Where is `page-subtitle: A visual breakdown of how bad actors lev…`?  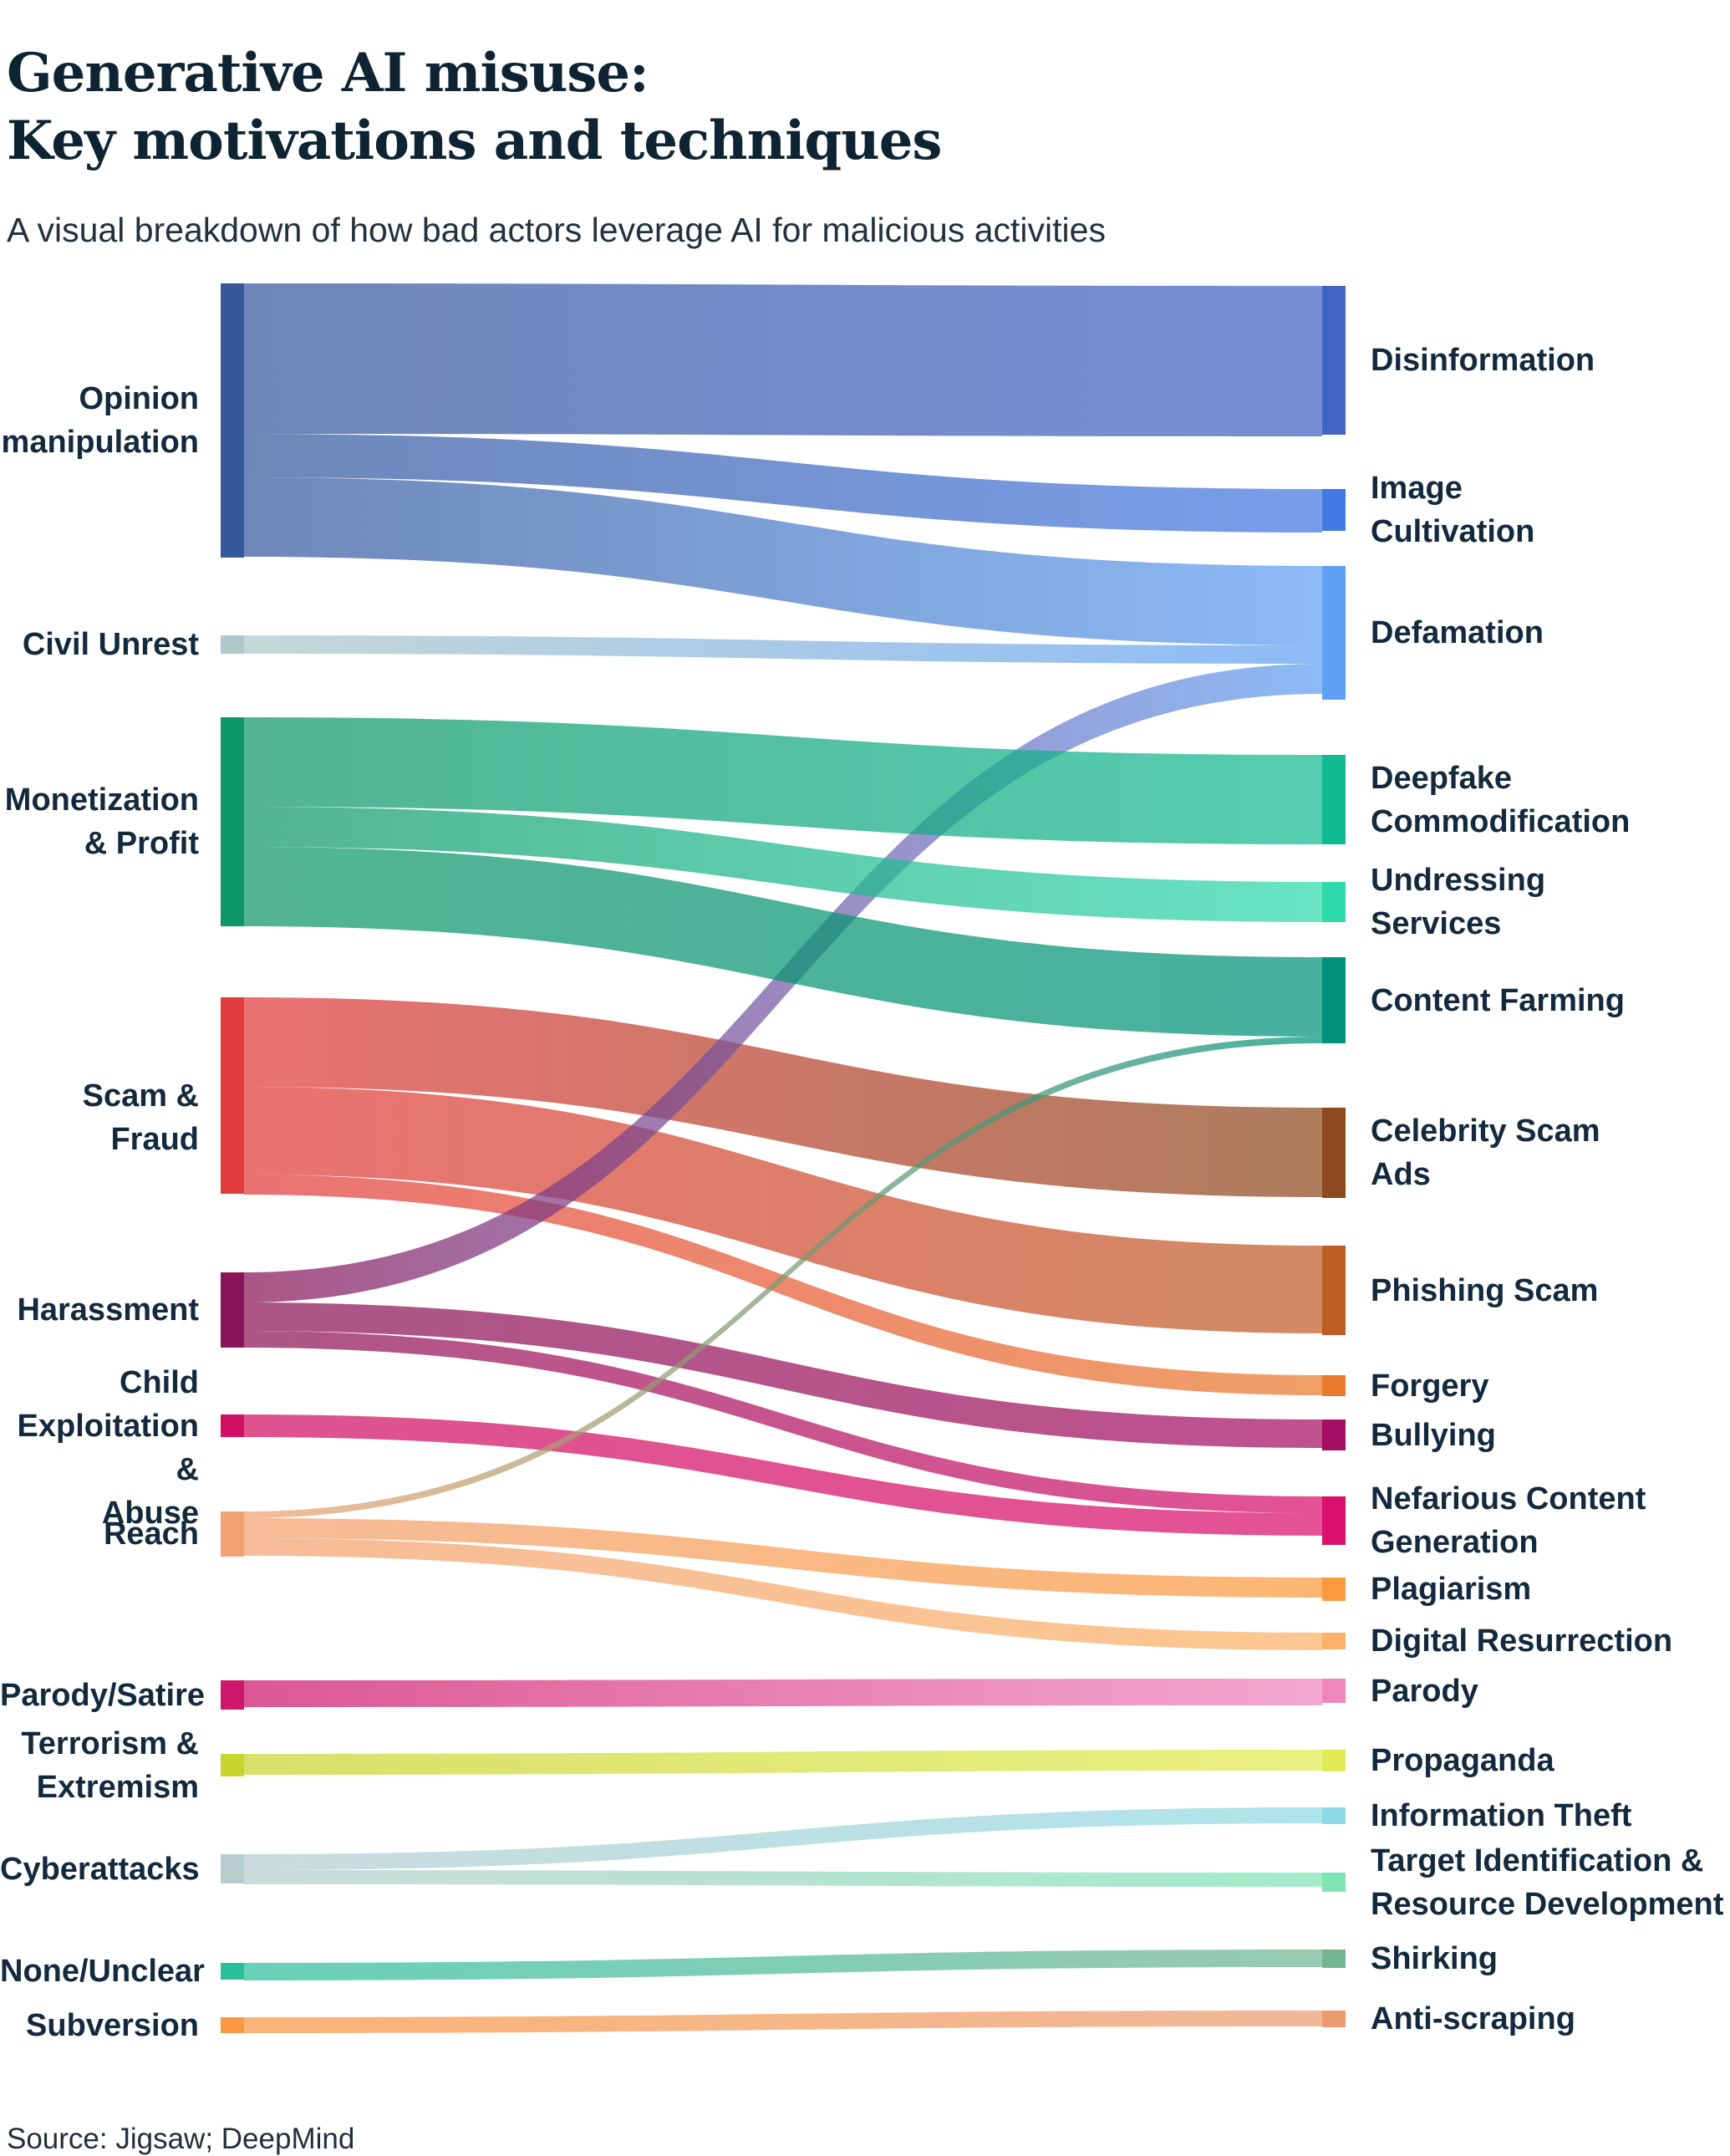
page-subtitle: A visual breakdown of how bad actors lev… is located at coordinates (557, 230).